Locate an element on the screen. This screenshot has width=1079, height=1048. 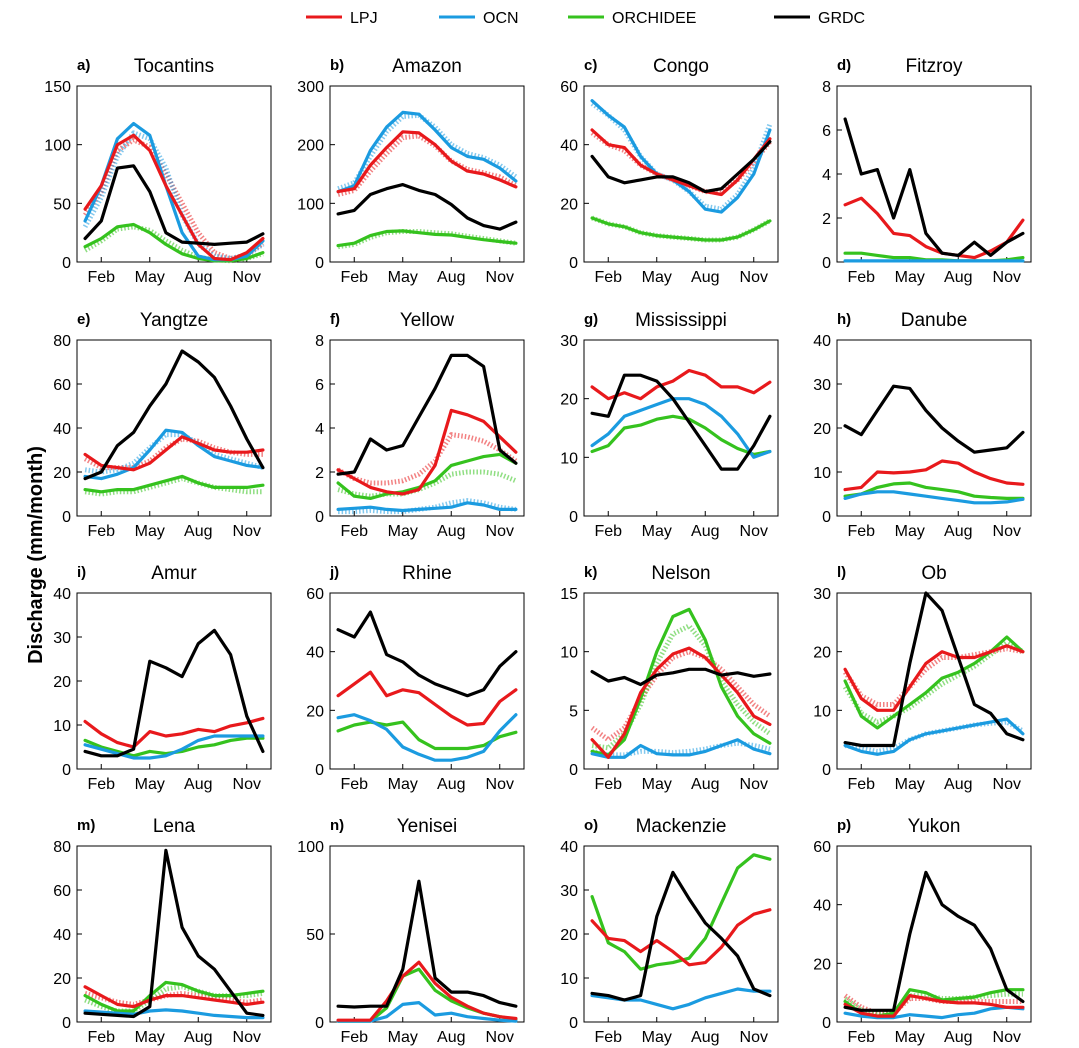
y-tick-label: 4 is located at coordinates (319, 429).